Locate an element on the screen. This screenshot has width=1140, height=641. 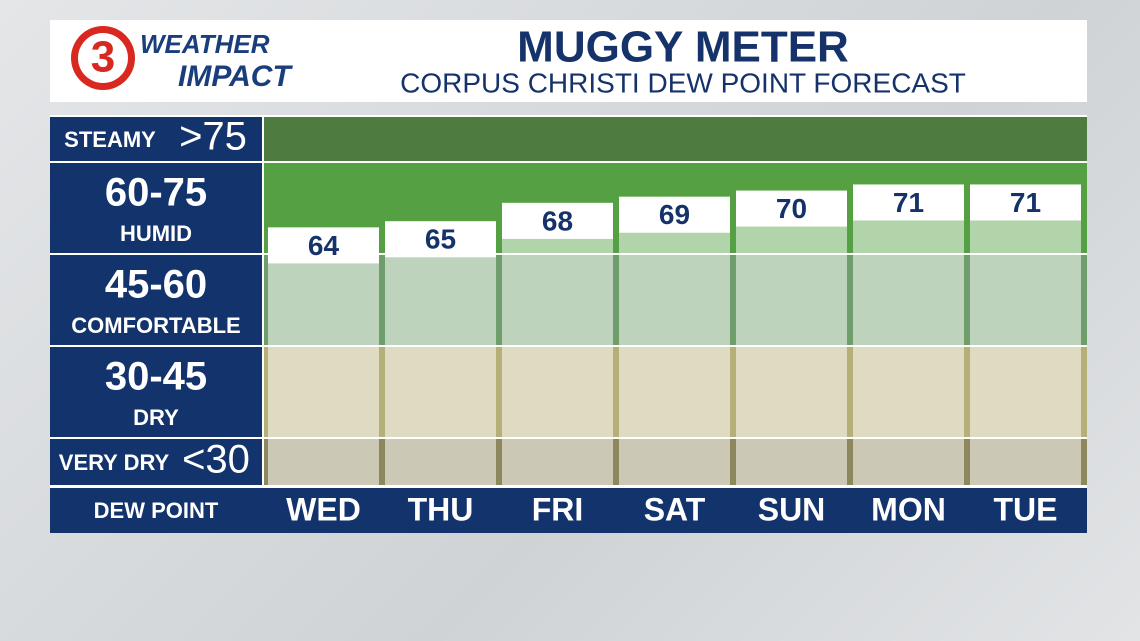
band-name: DRY is located at coordinates (156, 417).